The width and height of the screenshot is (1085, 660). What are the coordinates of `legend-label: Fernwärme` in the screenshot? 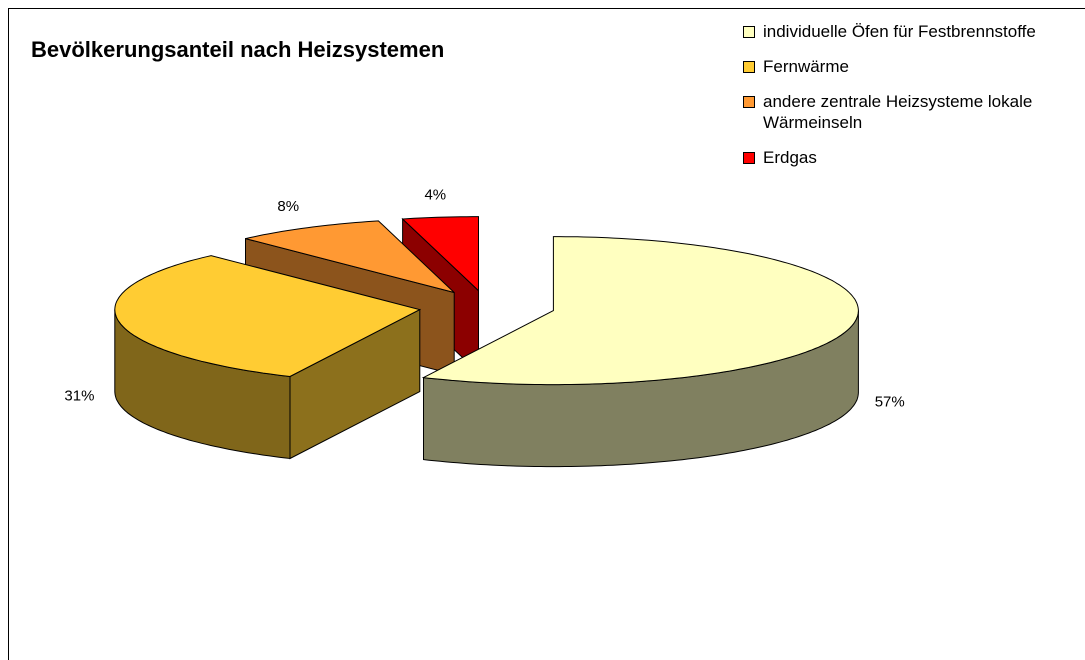 It's located at (806, 66).